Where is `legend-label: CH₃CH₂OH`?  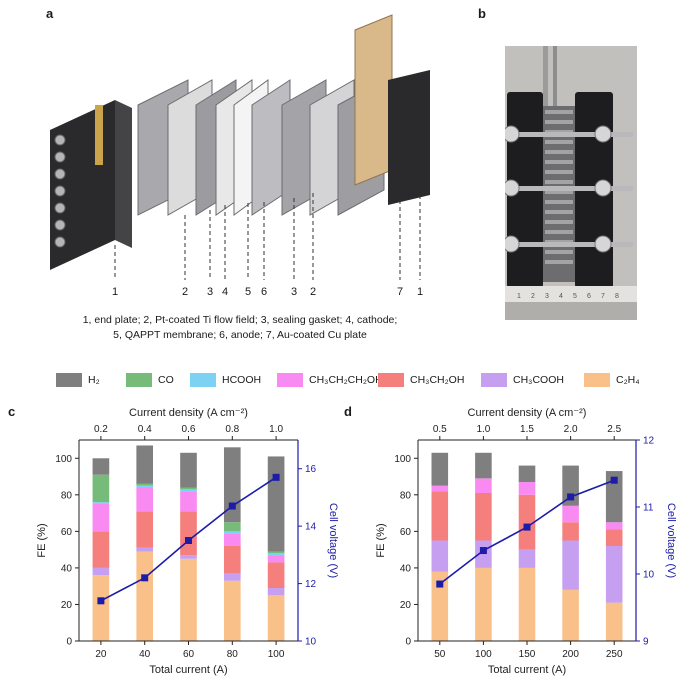 legend-label: CH₃CH₂OH is located at coordinates (437, 380).